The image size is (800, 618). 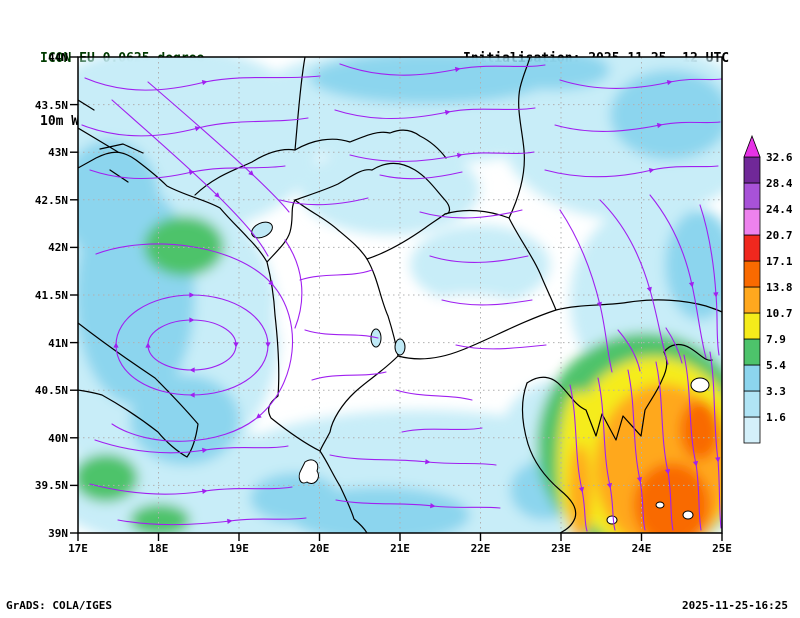 What do you see at coordinates (51, 200) in the screenshot?
I see `lat-tick-label: 42.5N` at bounding box center [51, 200].